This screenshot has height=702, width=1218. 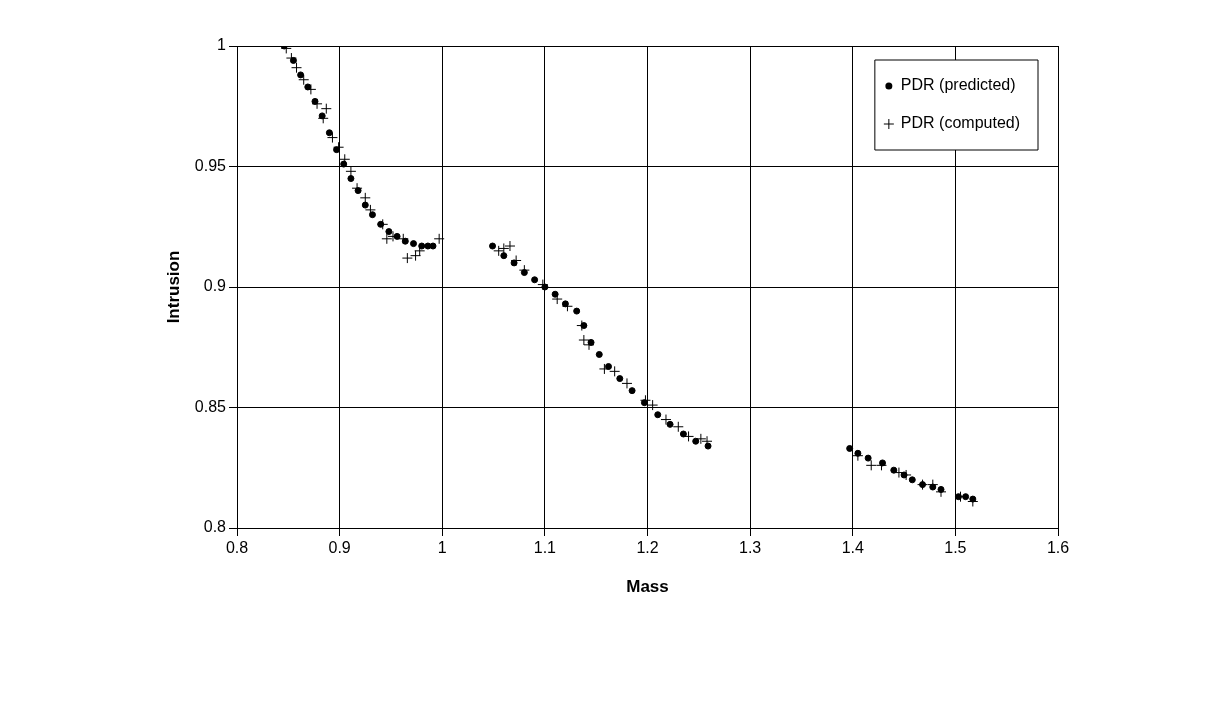 I want to click on x-tick-label: 1.3, so click(x=750, y=548).